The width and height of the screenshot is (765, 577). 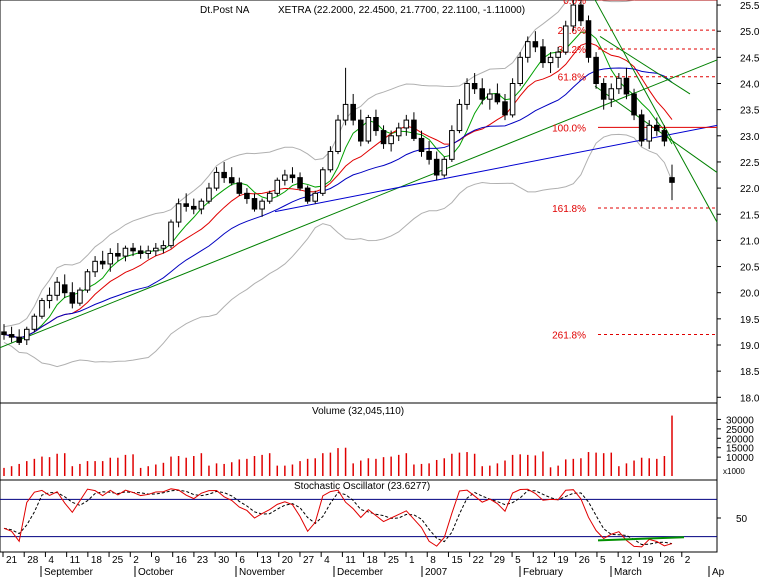 What do you see at coordinates (574, 3) in the screenshot?
I see `fib-label: 0.0%` at bounding box center [574, 3].